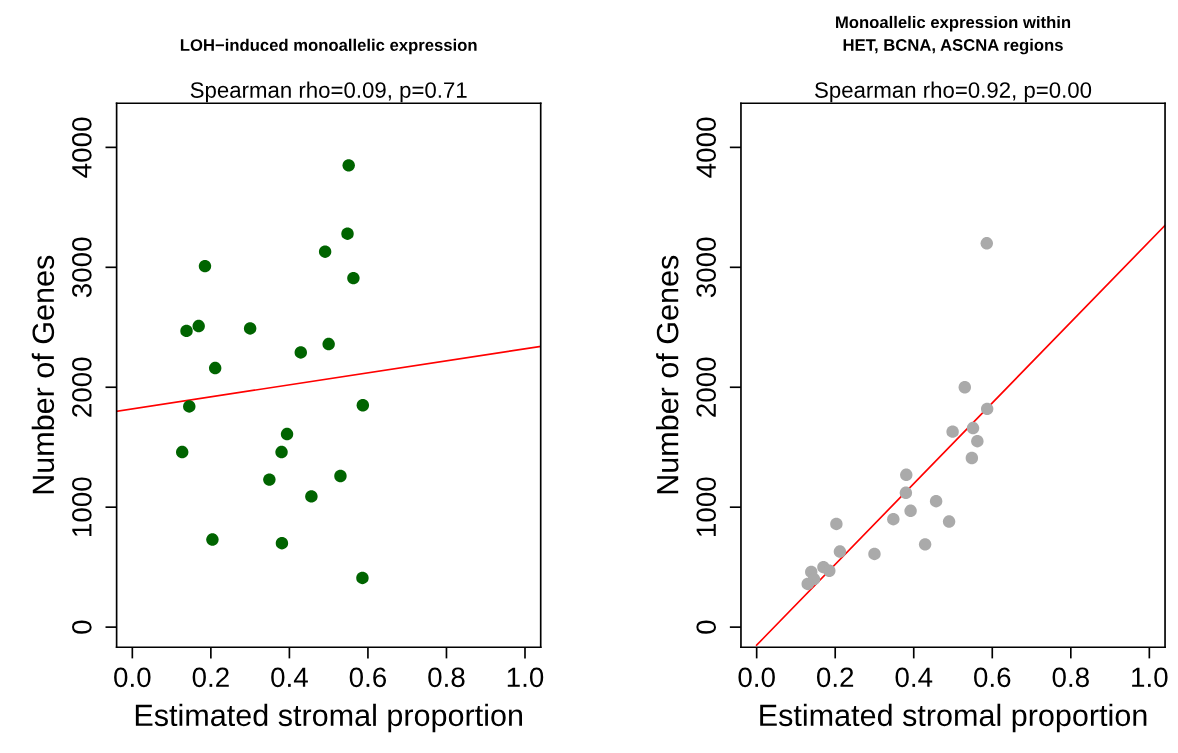 The height and width of the screenshot is (753, 1178). I want to click on chart-subtitle: Spearman rho=0.92, p=0.00, so click(953, 92).